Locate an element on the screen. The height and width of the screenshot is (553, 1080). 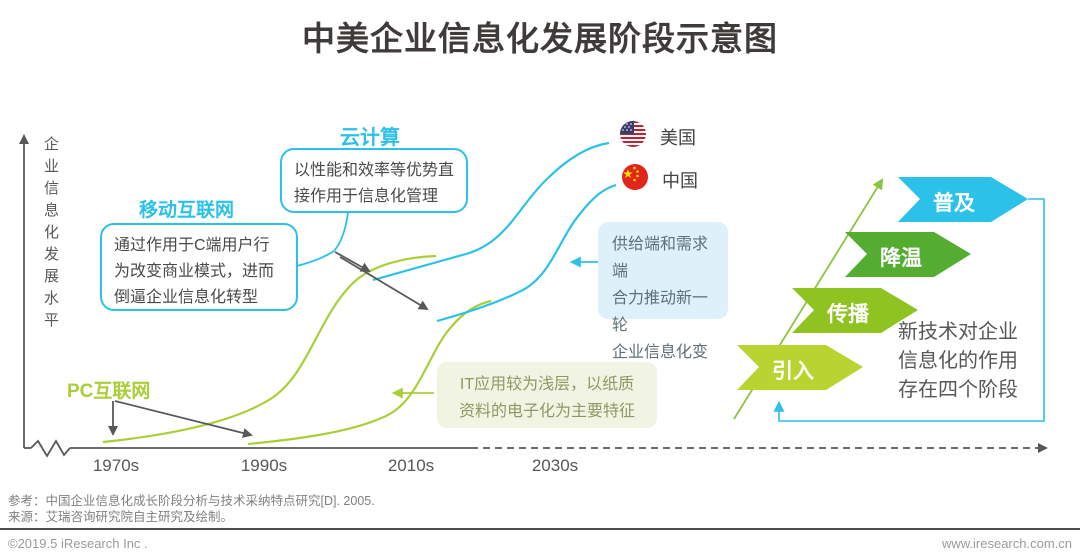
supply-demand-callout-box: 供给端和需求端 合力推动新一轮 企业信息化变革 is located at coordinates (663, 305).